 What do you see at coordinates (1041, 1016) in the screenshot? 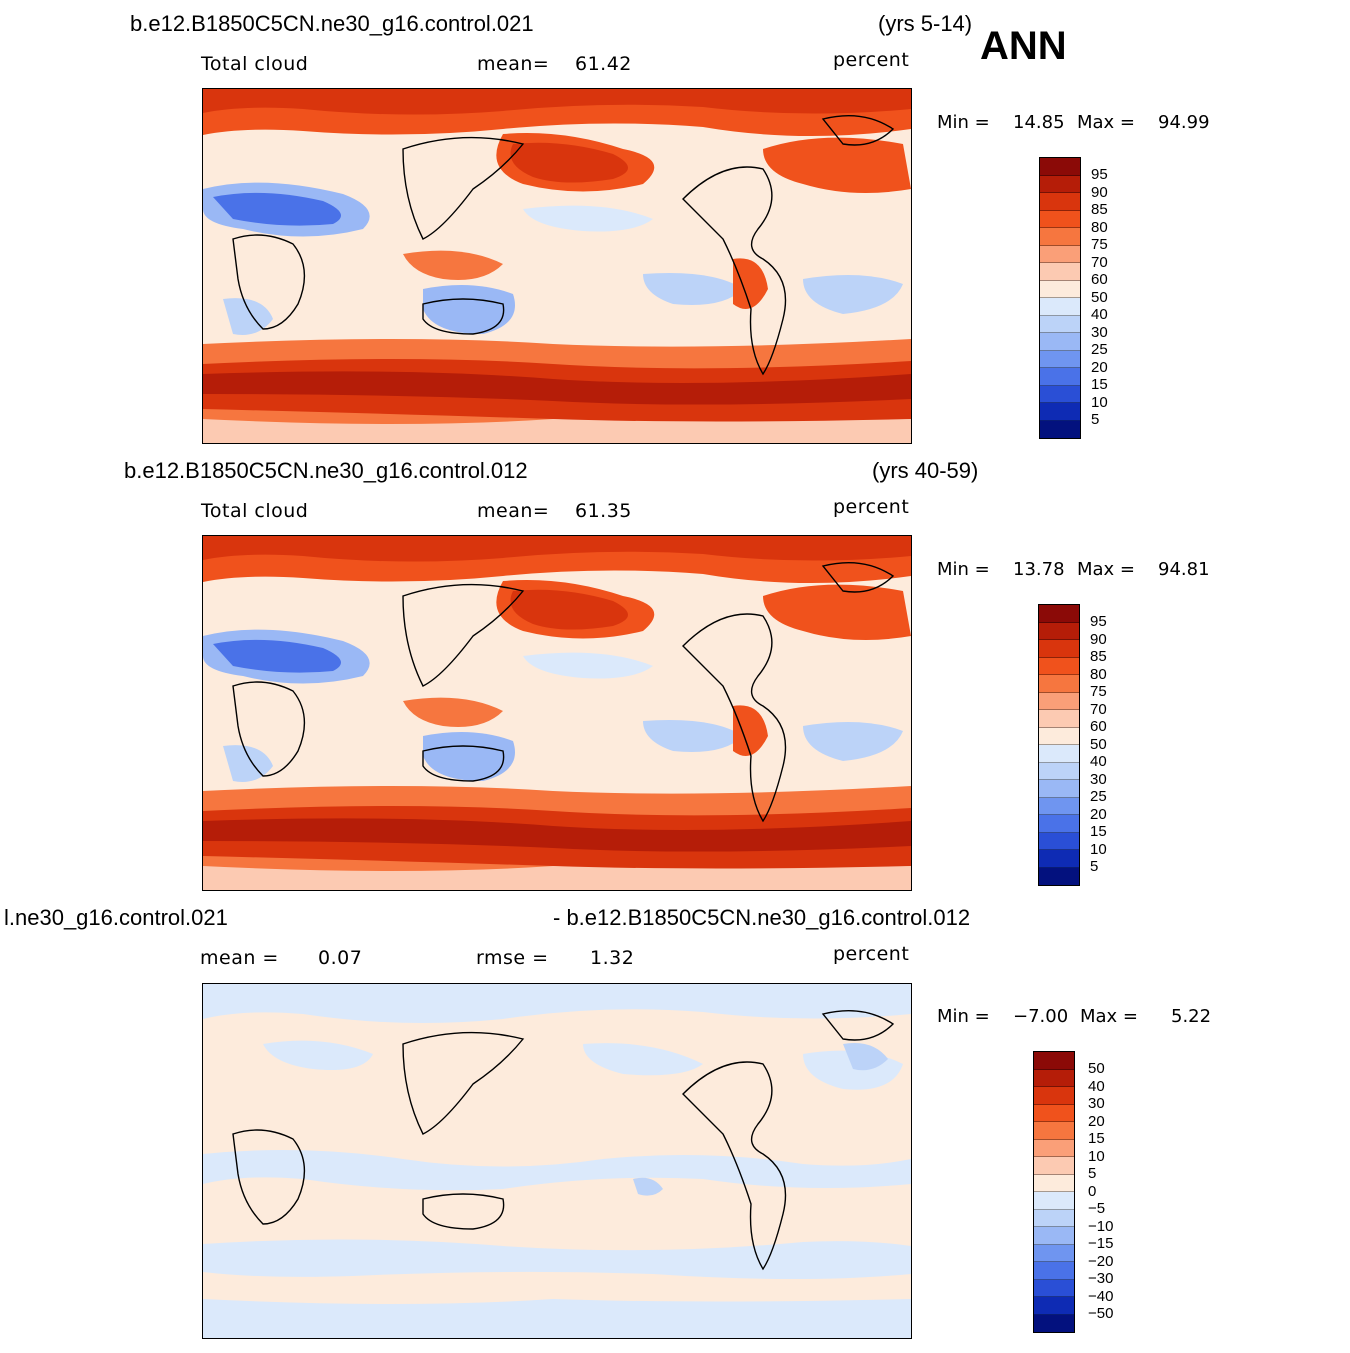
I see `panel-3-min-value: −7.00` at bounding box center [1041, 1016].